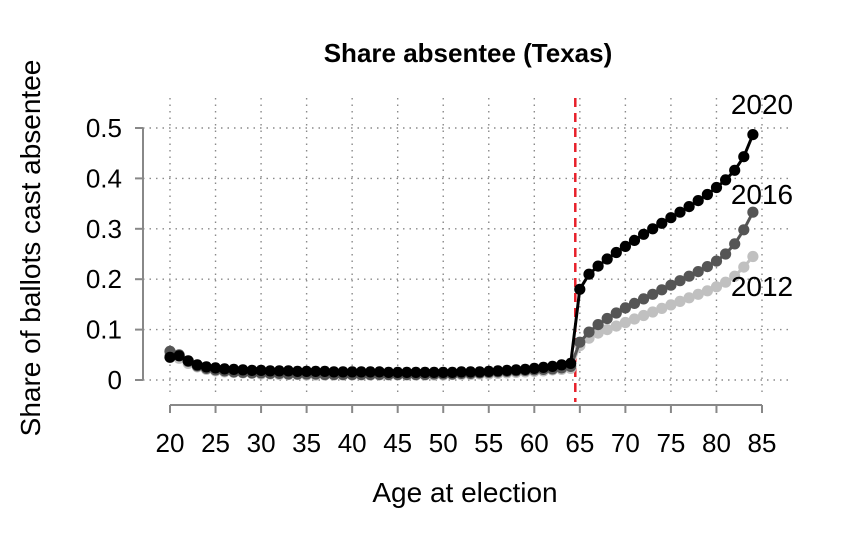 This screenshot has height=542, width=854. What do you see at coordinates (443, 443) in the screenshot?
I see `x-tick-label: 50` at bounding box center [443, 443].